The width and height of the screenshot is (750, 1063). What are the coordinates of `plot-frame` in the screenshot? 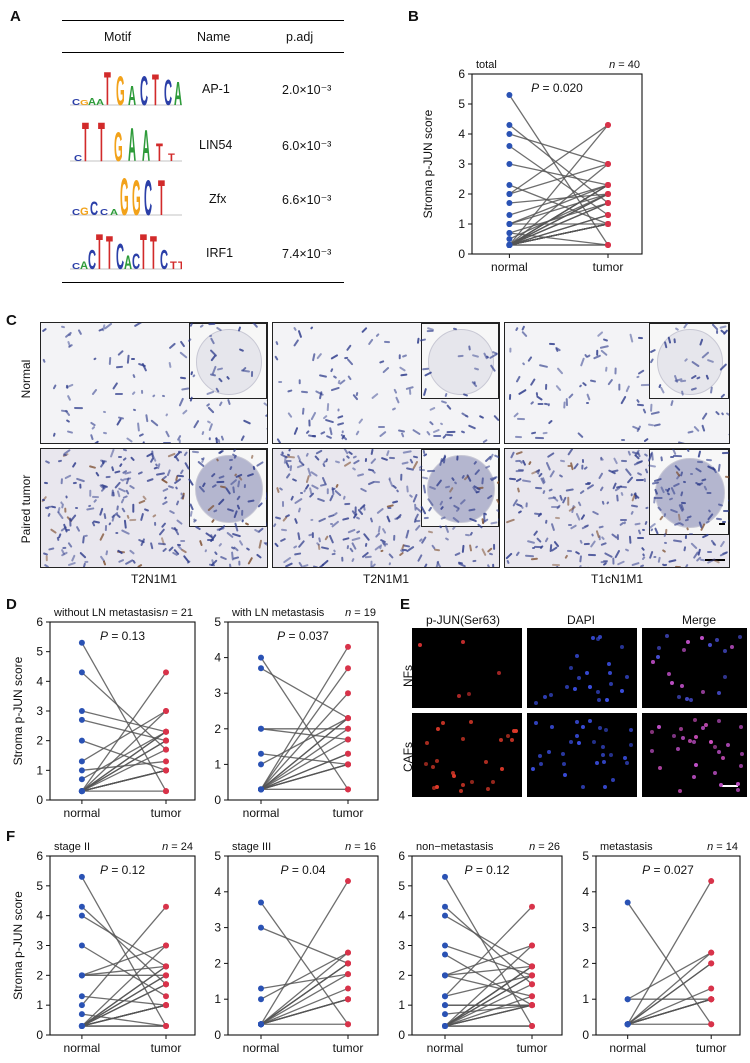 It's located at (487, 945).